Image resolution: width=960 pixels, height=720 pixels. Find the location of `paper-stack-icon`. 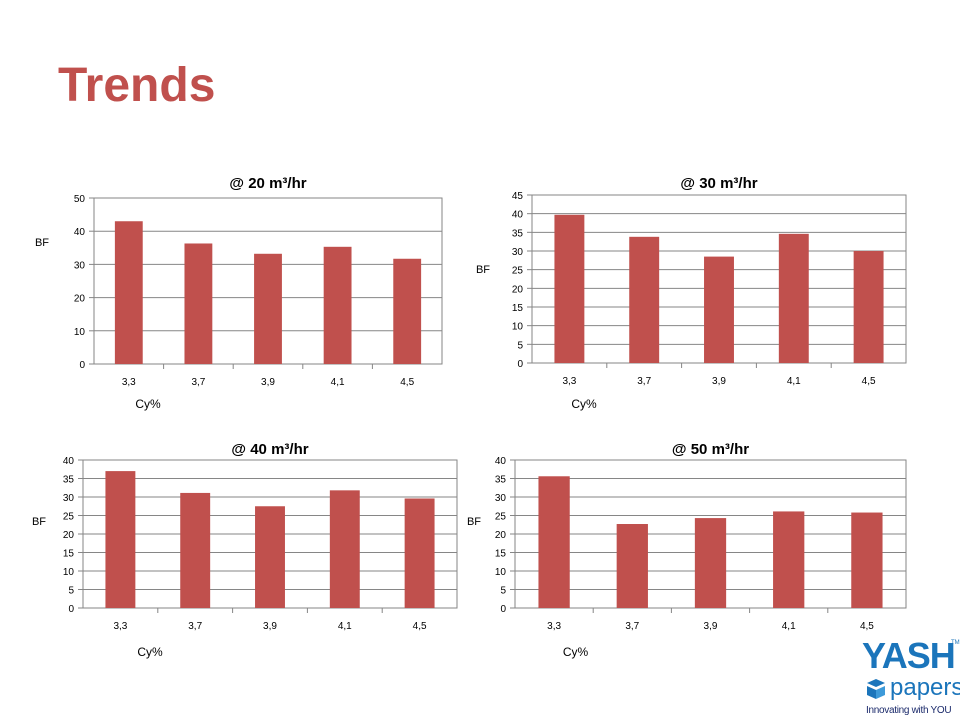

paper-stack-icon is located at coordinates (876, 689).